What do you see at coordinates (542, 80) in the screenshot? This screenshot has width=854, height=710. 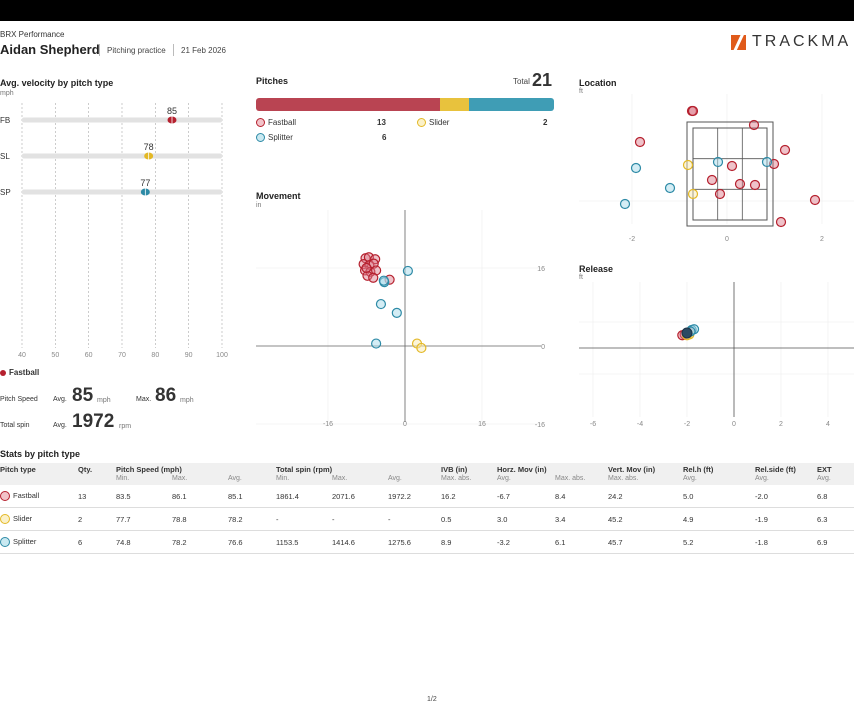 I see `pitches-total: 21` at bounding box center [542, 80].